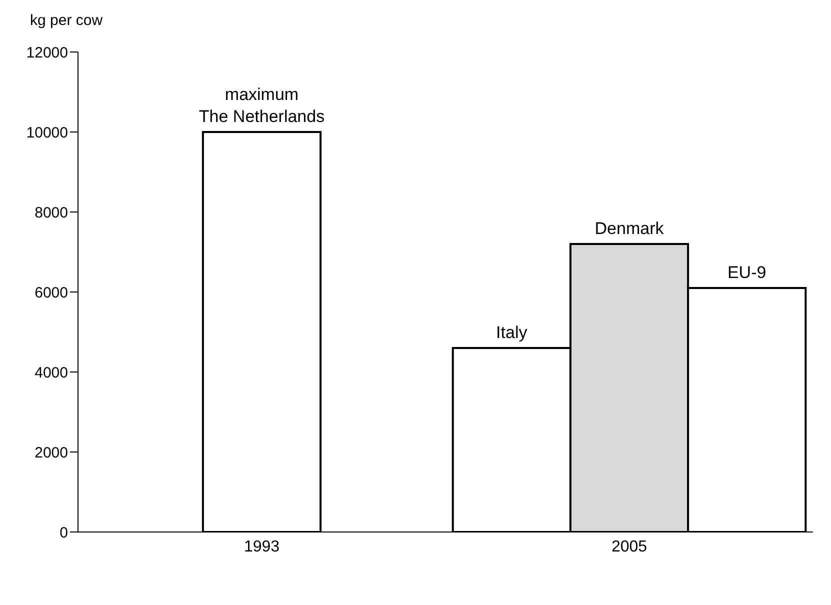 Image resolution: width=831 pixels, height=605 pixels. I want to click on y-axis-title: kg per cow, so click(66, 20).